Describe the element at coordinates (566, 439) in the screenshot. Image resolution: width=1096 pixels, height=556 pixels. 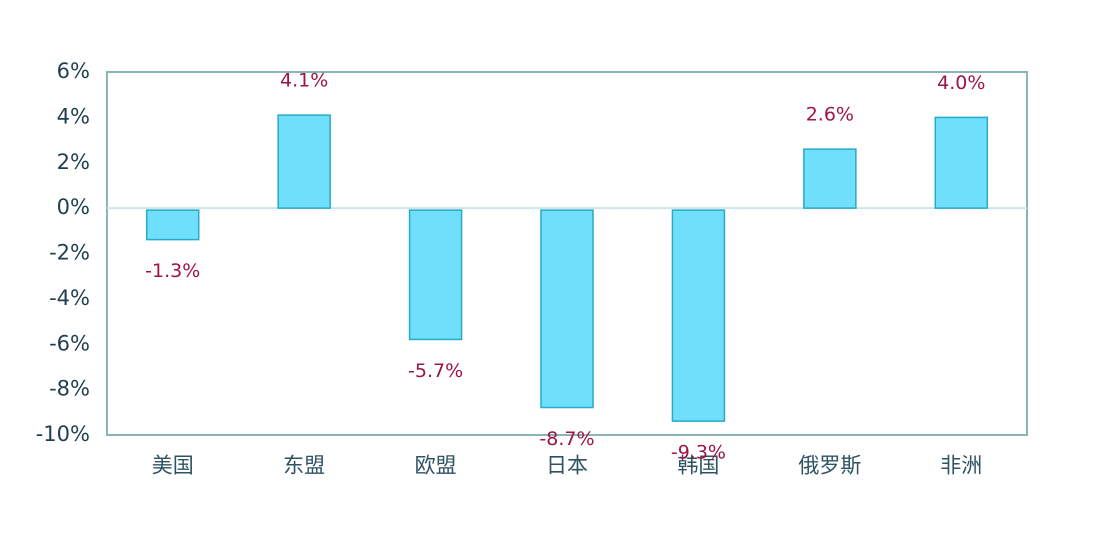
I see `value-label: -8.7%` at that location.